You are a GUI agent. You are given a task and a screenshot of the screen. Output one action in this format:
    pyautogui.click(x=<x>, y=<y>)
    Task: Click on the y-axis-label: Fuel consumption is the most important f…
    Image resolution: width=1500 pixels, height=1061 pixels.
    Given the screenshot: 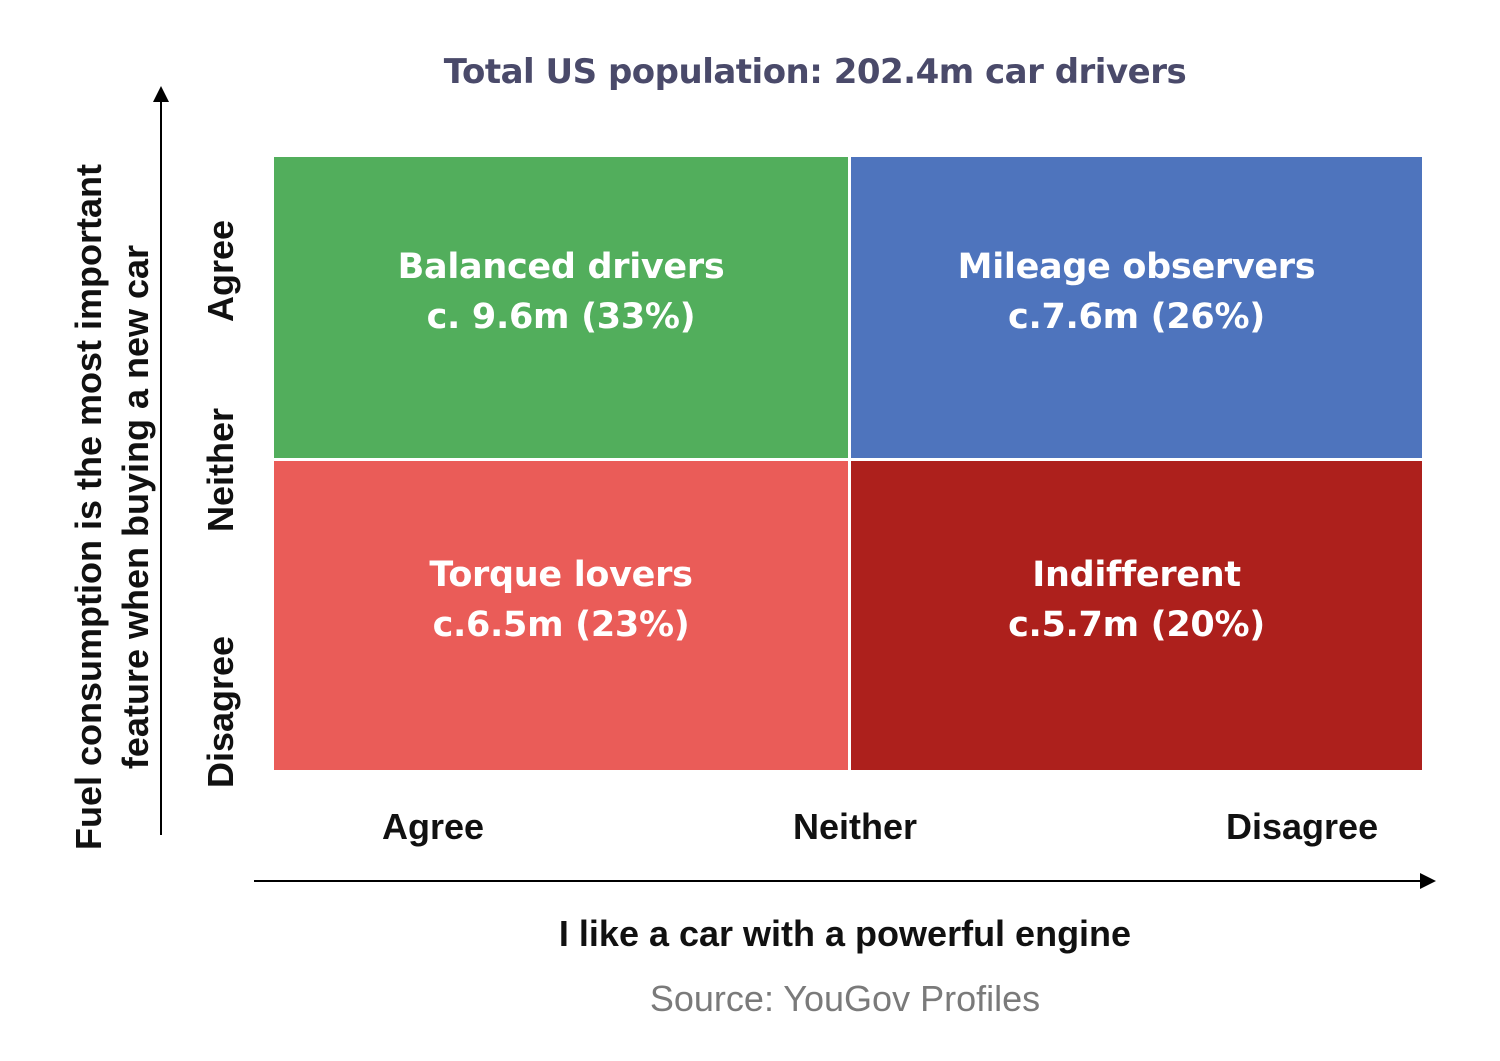 What is the action you would take?
    pyautogui.click(x=112, y=507)
    